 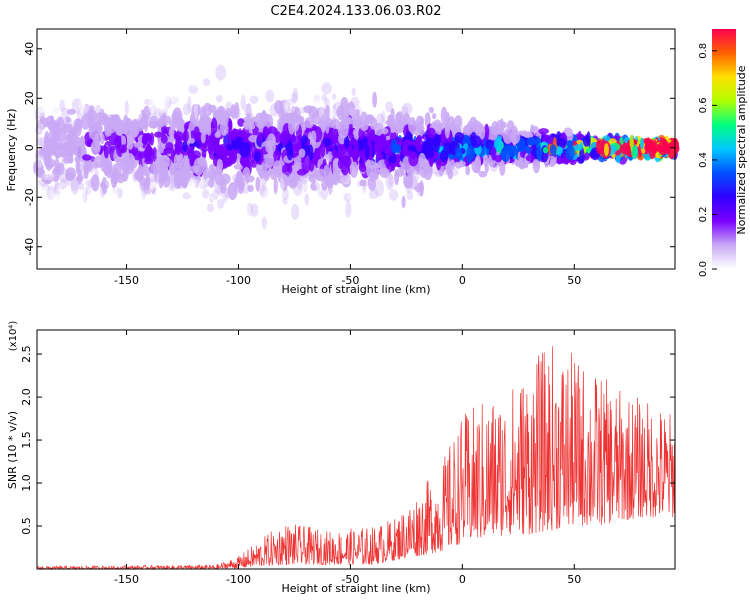 I want to click on heatmap-x-tick-label: -50, so click(x=350, y=280).